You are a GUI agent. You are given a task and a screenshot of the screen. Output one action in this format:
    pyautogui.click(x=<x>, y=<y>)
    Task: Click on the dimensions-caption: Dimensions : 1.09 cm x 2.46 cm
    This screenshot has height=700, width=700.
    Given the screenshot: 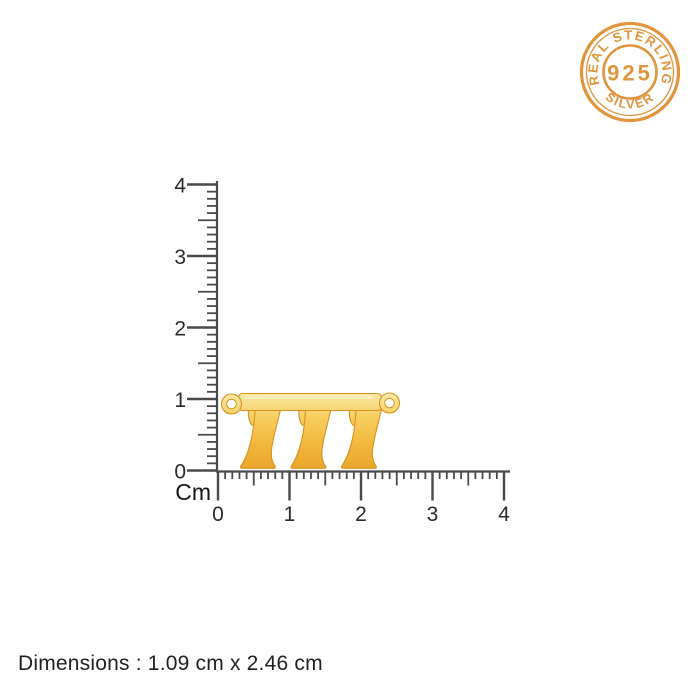 What is the action you would take?
    pyautogui.click(x=170, y=663)
    